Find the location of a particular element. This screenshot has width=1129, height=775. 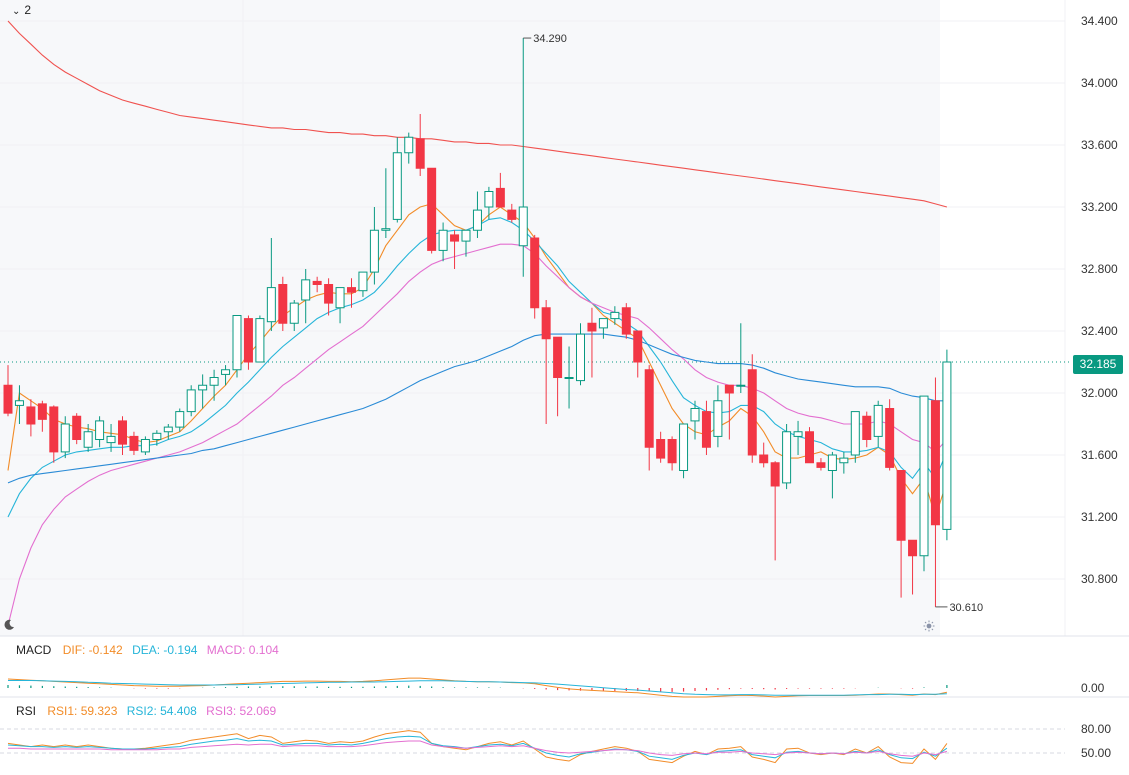

moon-icon is located at coordinates (9, 627).